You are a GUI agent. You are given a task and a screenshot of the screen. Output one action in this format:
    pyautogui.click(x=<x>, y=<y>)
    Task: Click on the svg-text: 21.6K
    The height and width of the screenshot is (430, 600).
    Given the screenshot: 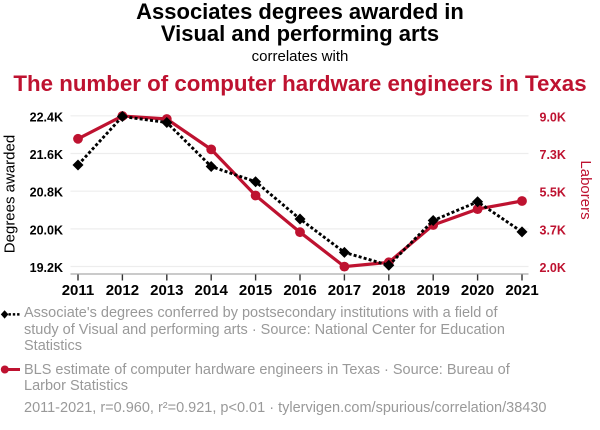 What is the action you would take?
    pyautogui.click(x=46, y=155)
    